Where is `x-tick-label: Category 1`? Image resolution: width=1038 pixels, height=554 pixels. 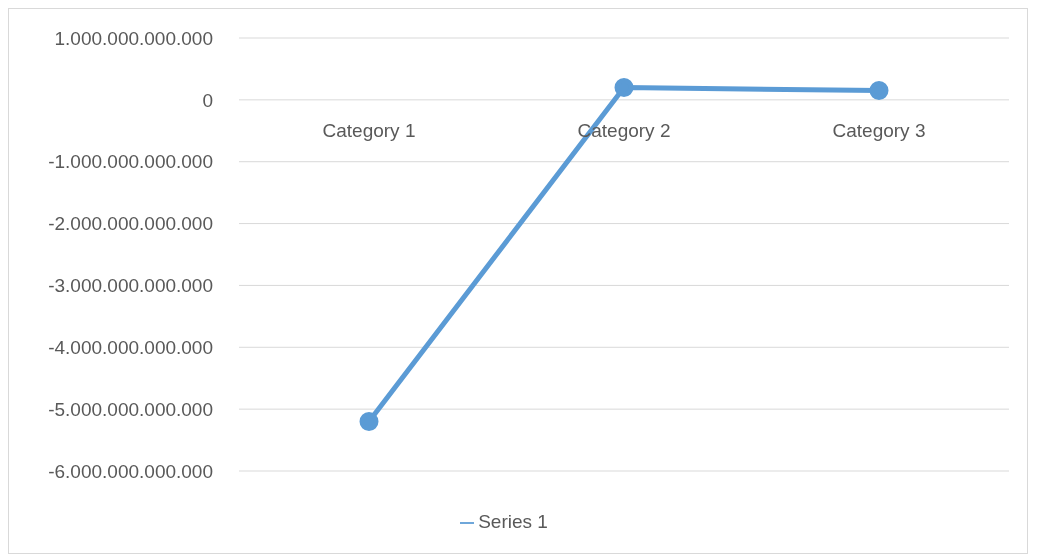 x-tick-label: Category 1 is located at coordinates (369, 130).